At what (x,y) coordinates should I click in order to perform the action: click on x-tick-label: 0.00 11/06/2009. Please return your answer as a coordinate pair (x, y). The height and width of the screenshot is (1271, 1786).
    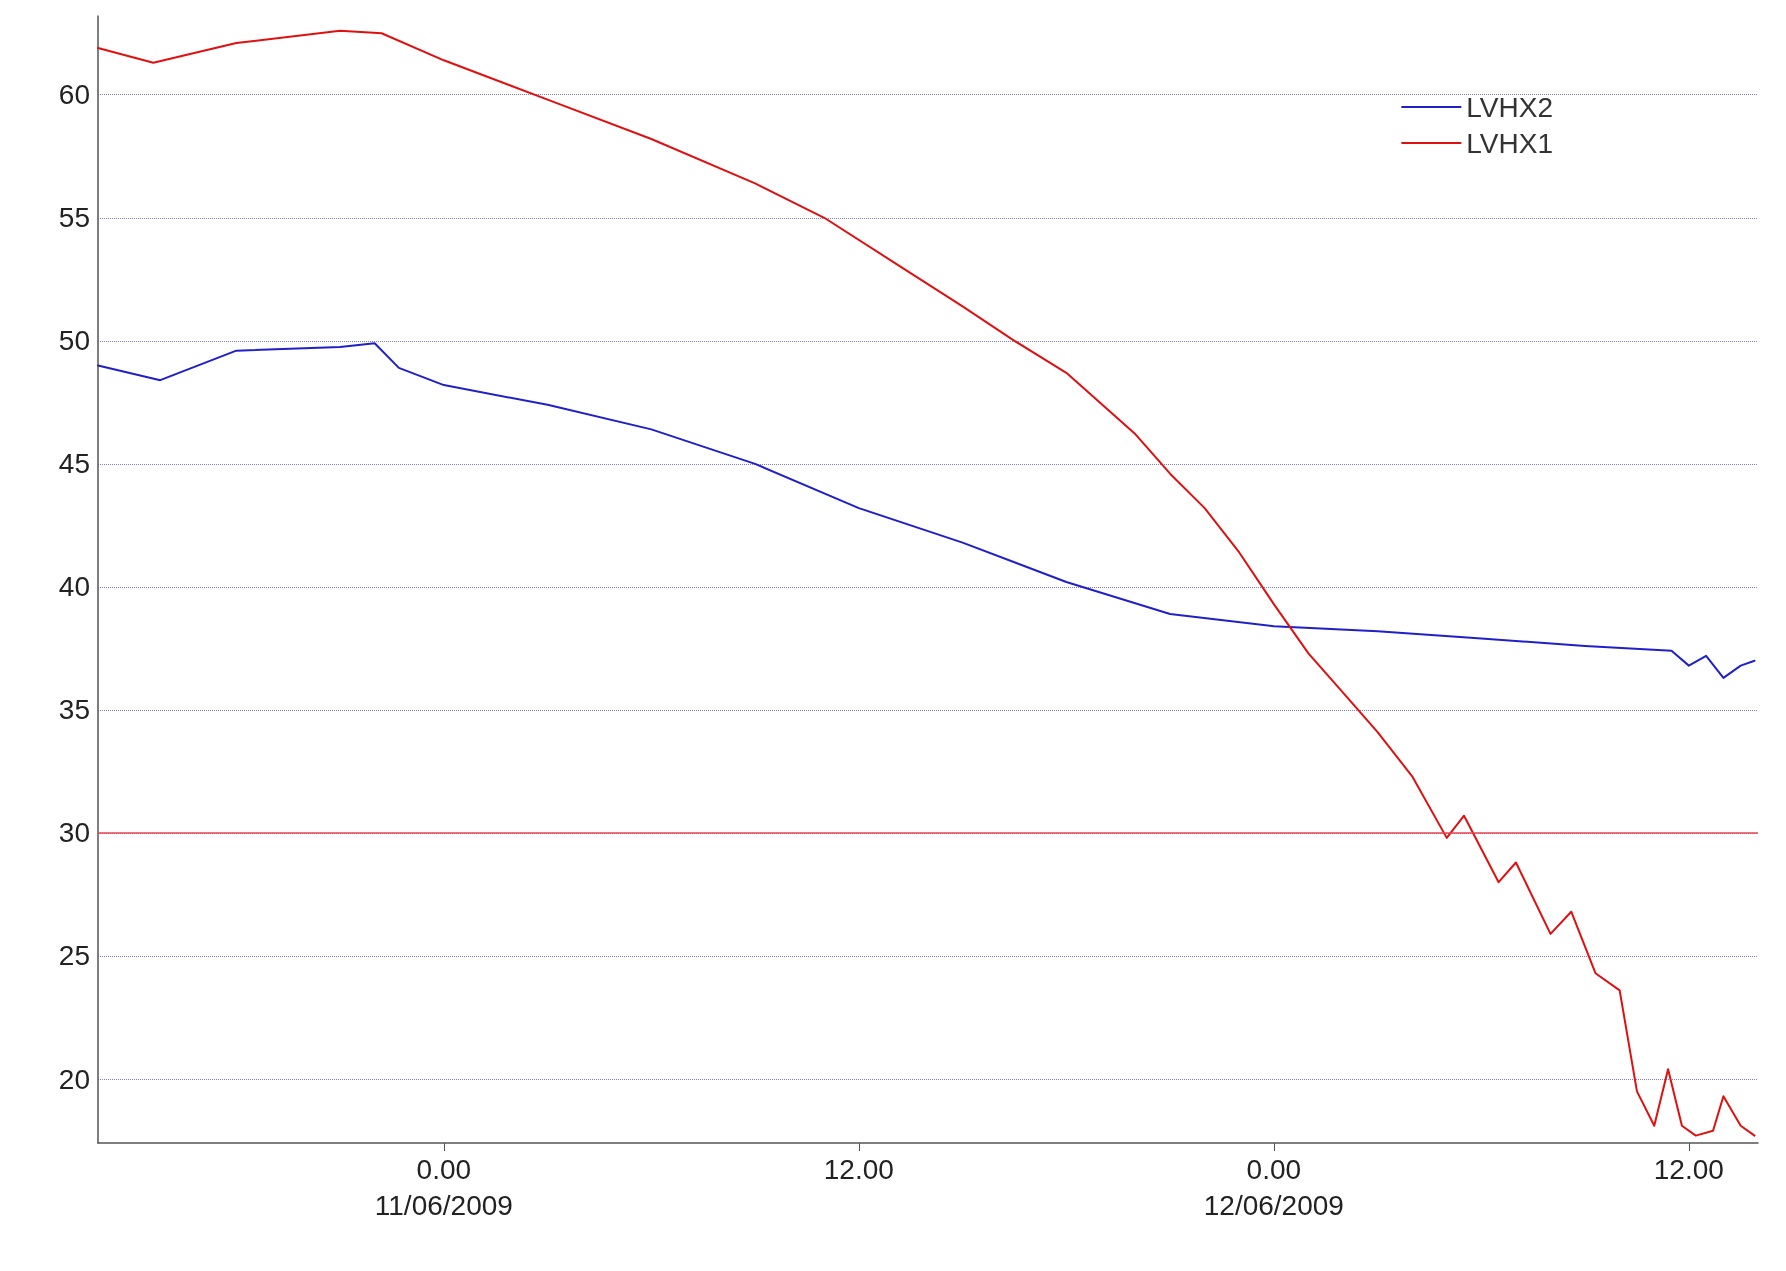
    Looking at the image, I should click on (443, 1187).